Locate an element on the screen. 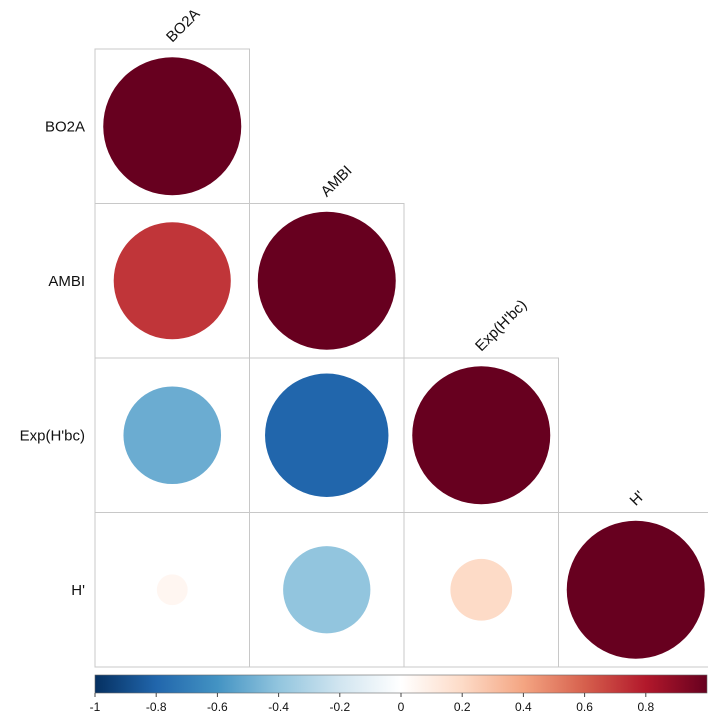 This screenshot has width=708, height=724. colorbar-tick-label: 0.4 is located at coordinates (523, 707).